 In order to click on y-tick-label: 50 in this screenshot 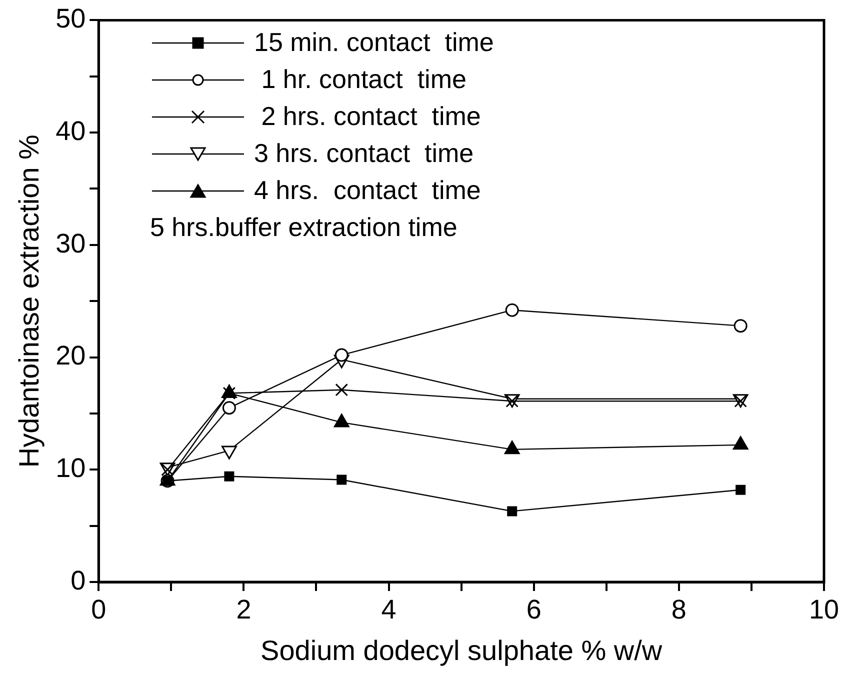, I will do `click(71, 19)`.